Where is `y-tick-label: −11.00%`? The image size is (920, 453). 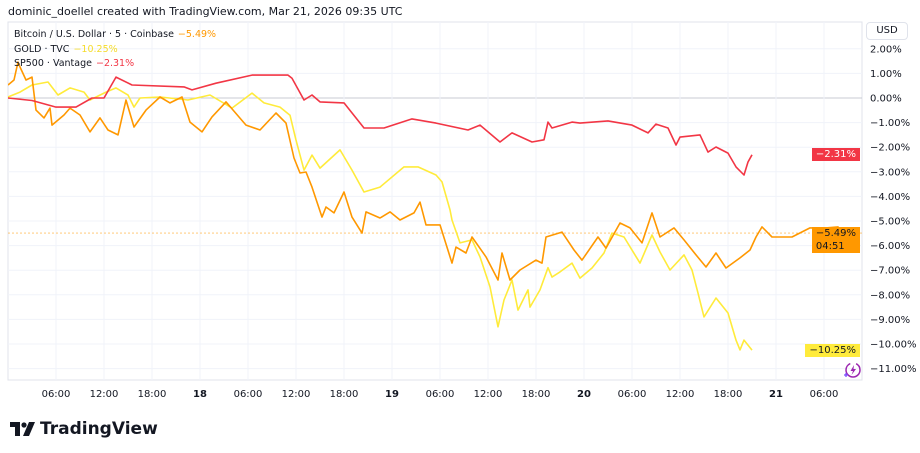 y-tick-label: −11.00% is located at coordinates (893, 369).